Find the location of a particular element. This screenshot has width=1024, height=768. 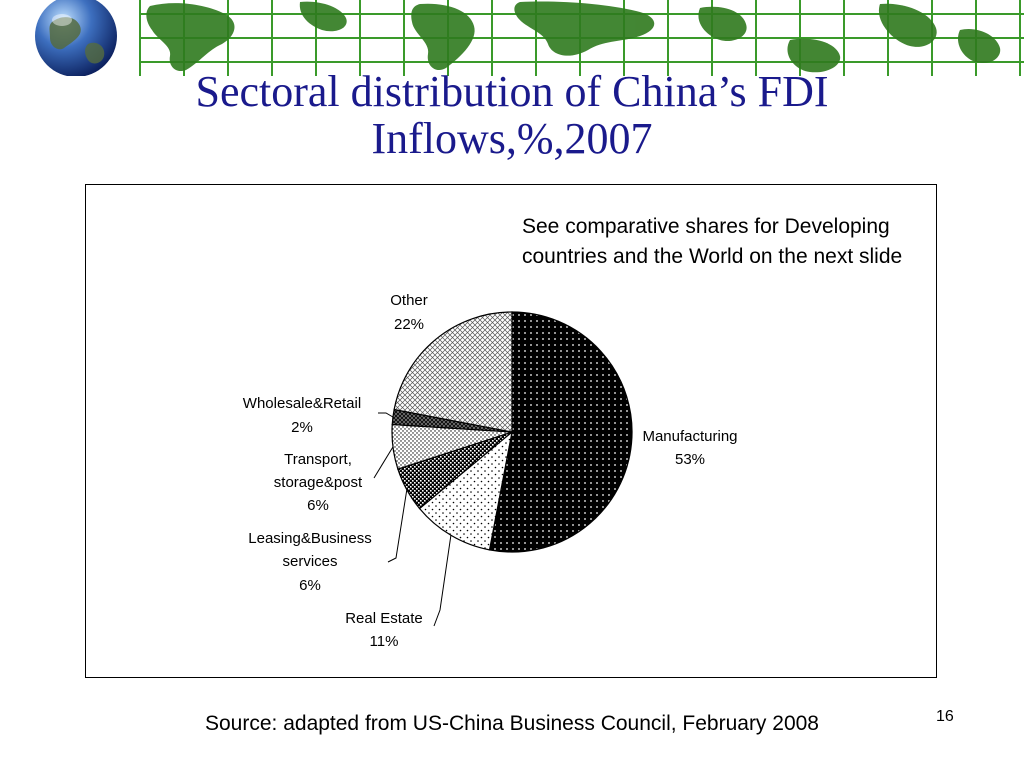

leader-line-real-estate is located at coordinates (442, 581).